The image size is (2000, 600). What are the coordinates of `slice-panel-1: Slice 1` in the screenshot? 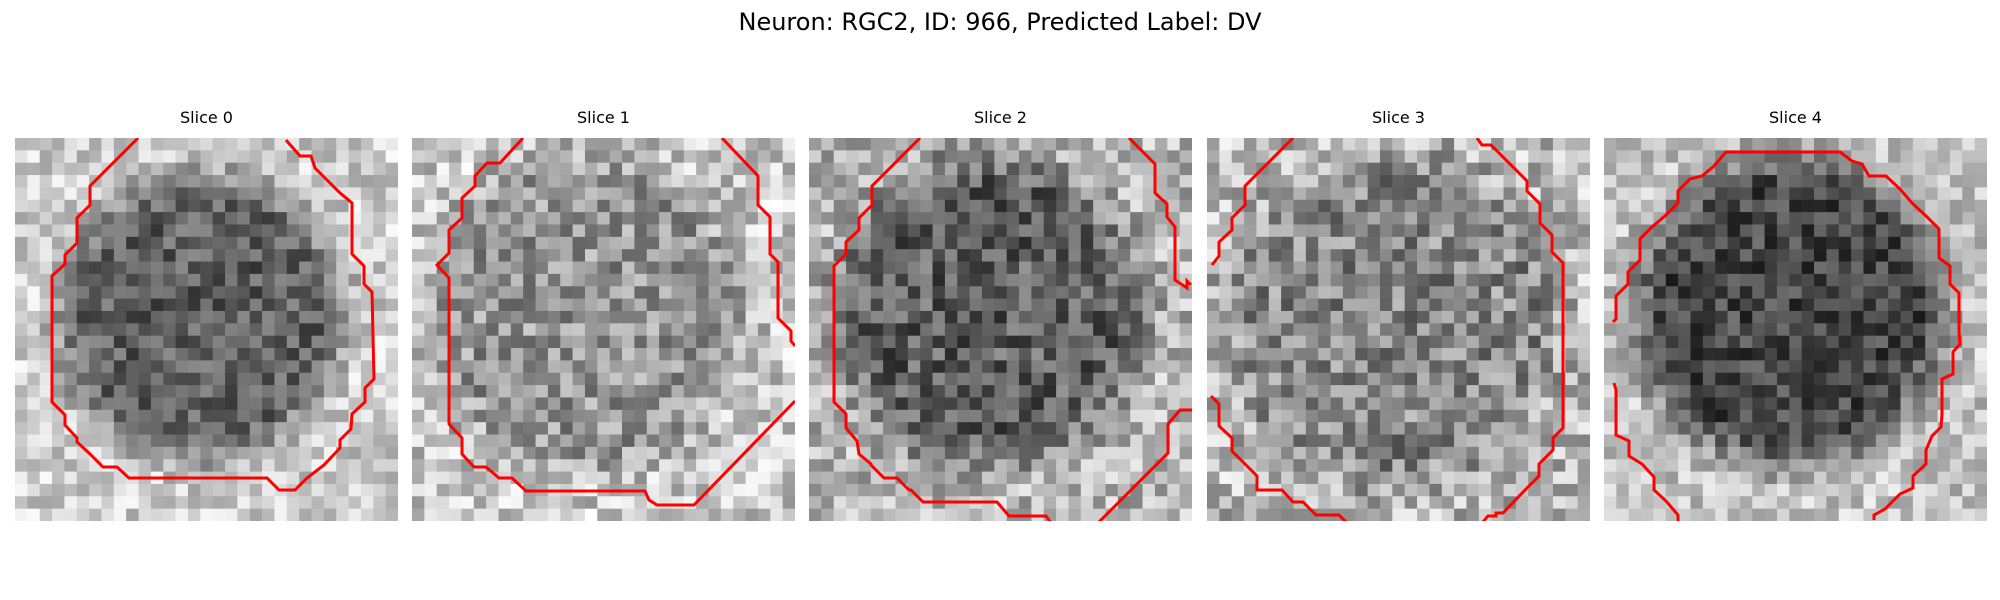 It's located at (603, 314).